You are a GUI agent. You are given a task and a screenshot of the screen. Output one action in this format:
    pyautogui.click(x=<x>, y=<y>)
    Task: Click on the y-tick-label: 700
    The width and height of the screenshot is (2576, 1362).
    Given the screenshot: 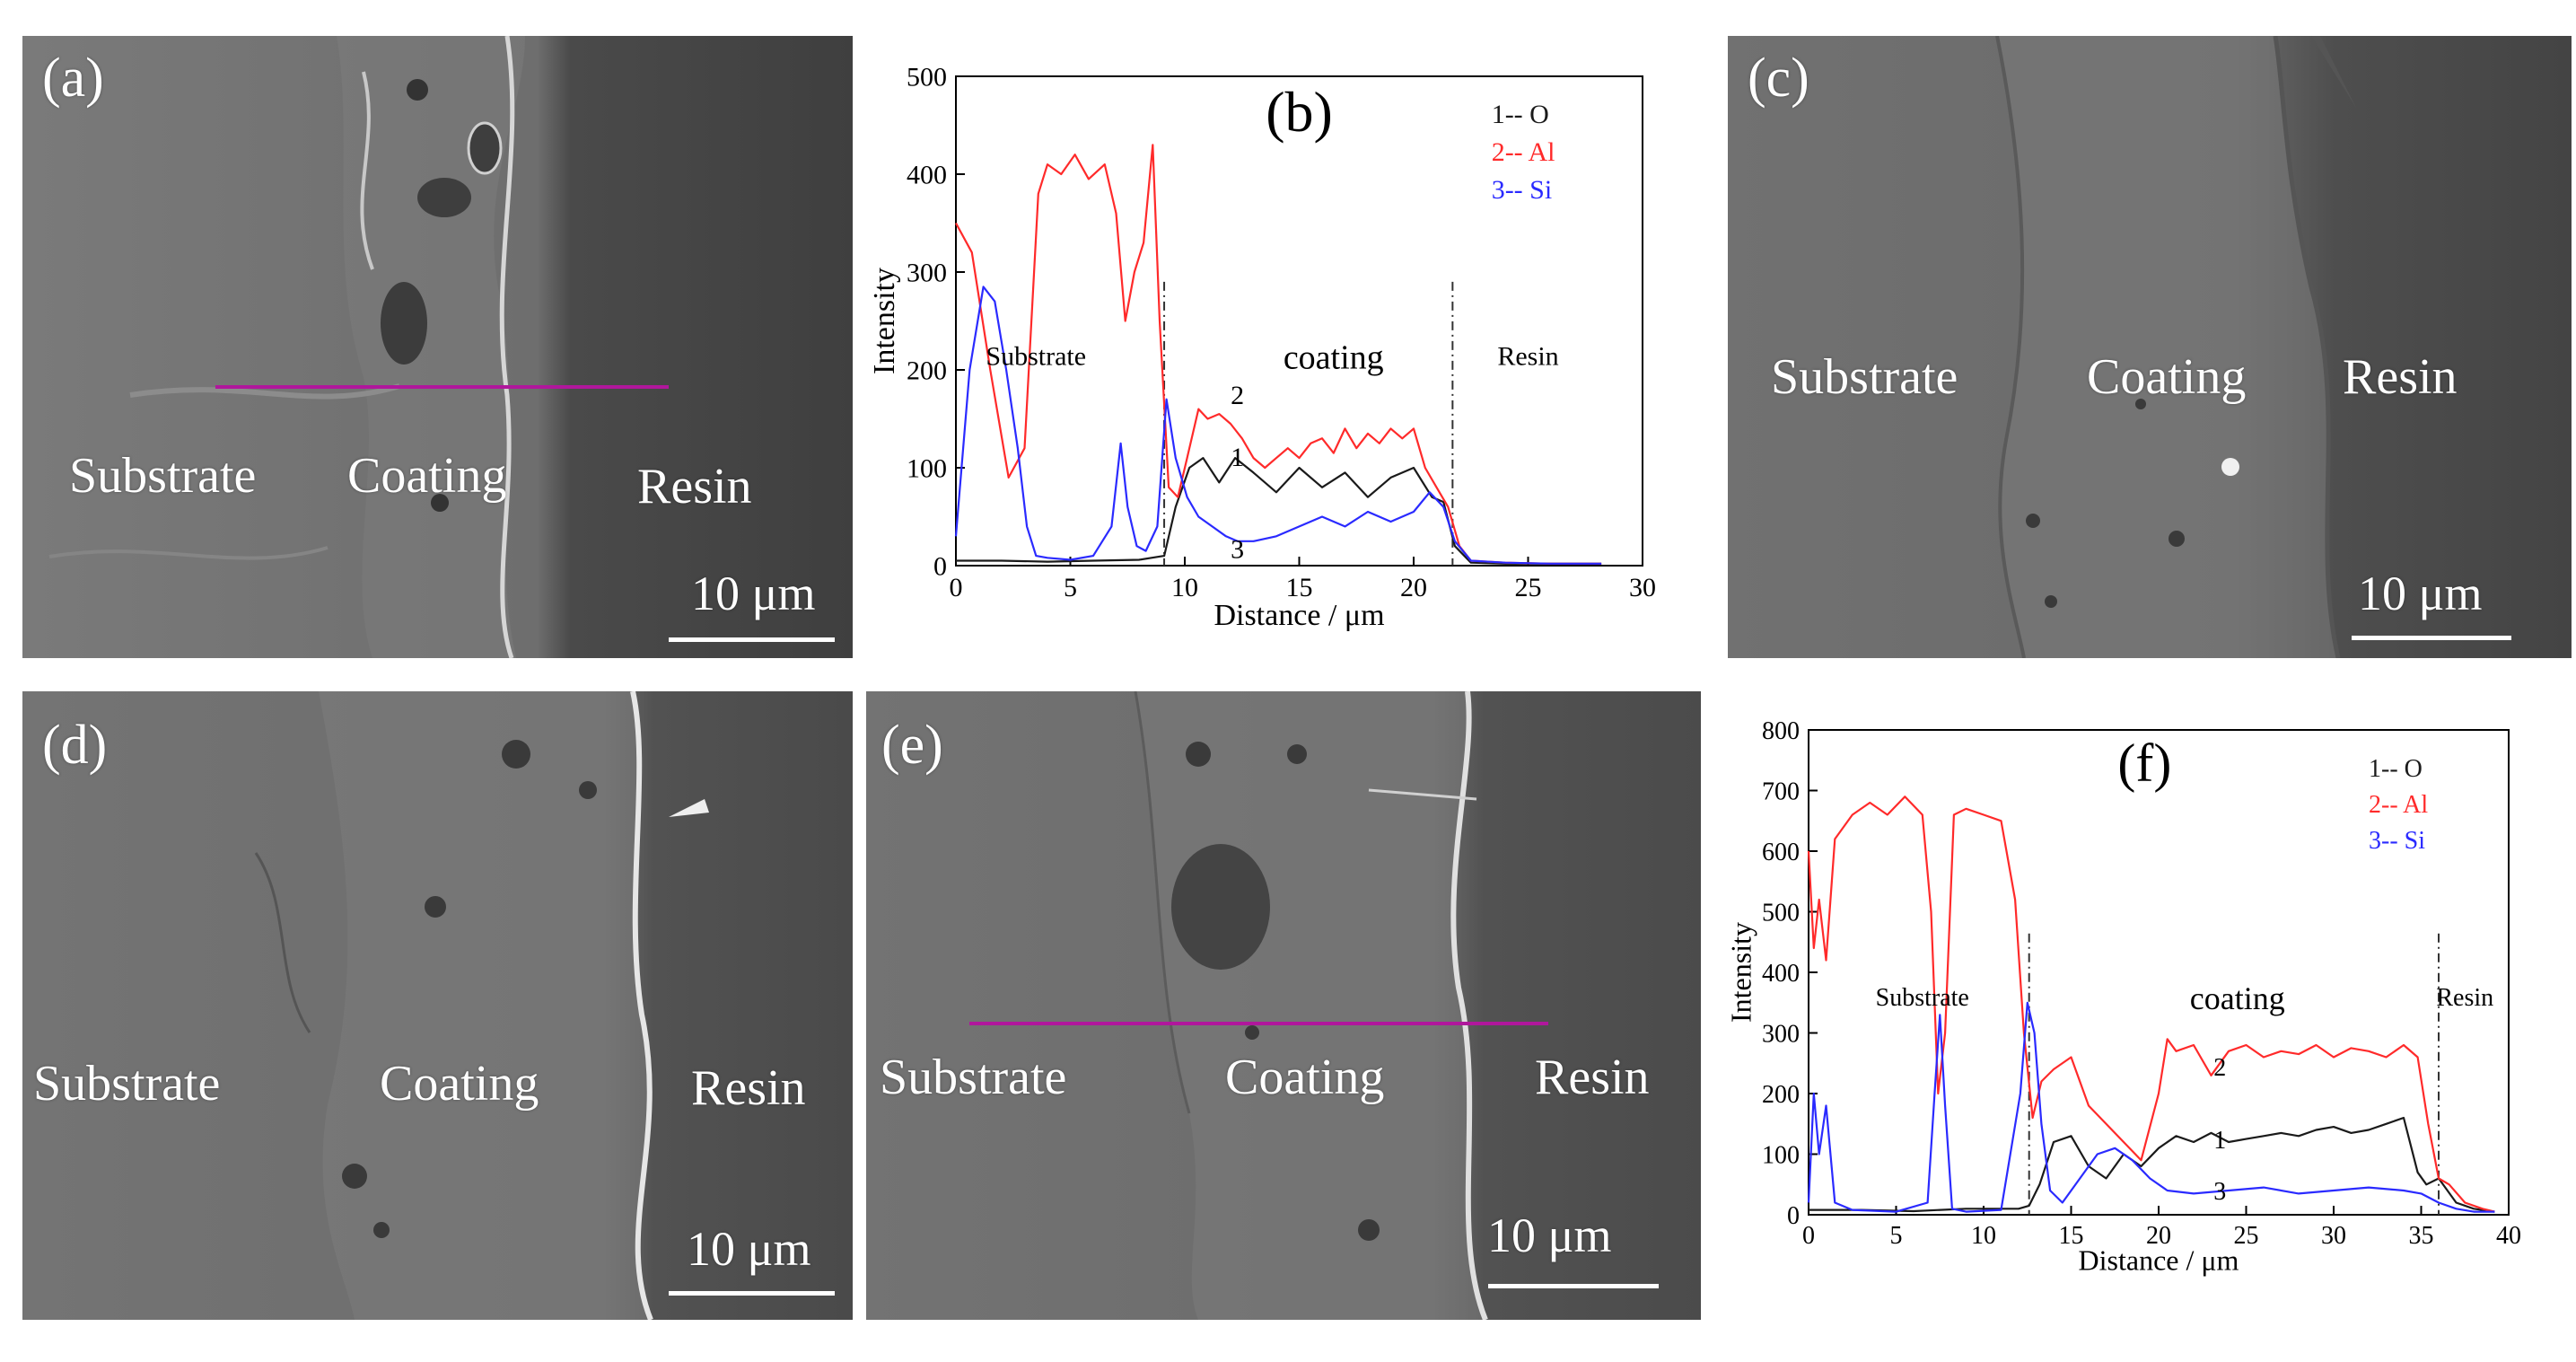 What is the action you would take?
    pyautogui.click(x=1781, y=792)
    